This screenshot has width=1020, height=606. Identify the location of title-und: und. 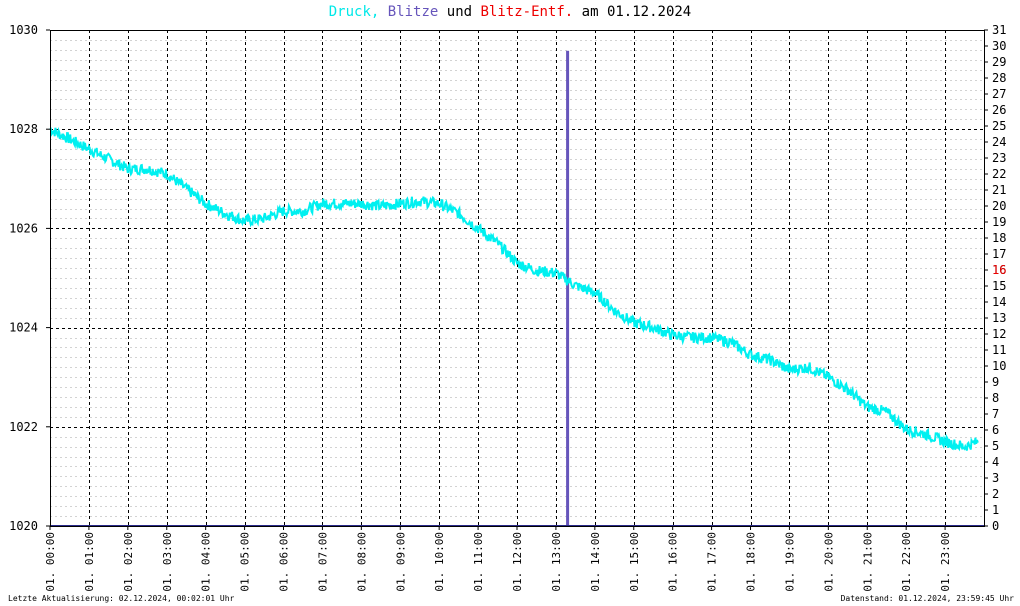
(459, 12).